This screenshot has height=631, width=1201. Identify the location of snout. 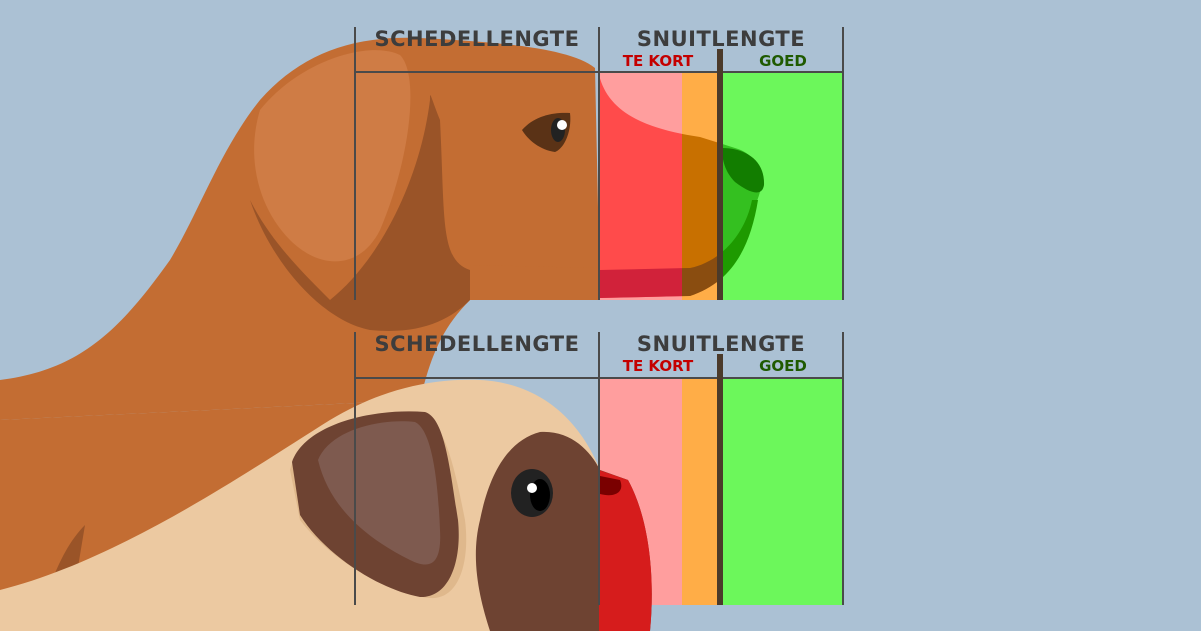
(682, 186).